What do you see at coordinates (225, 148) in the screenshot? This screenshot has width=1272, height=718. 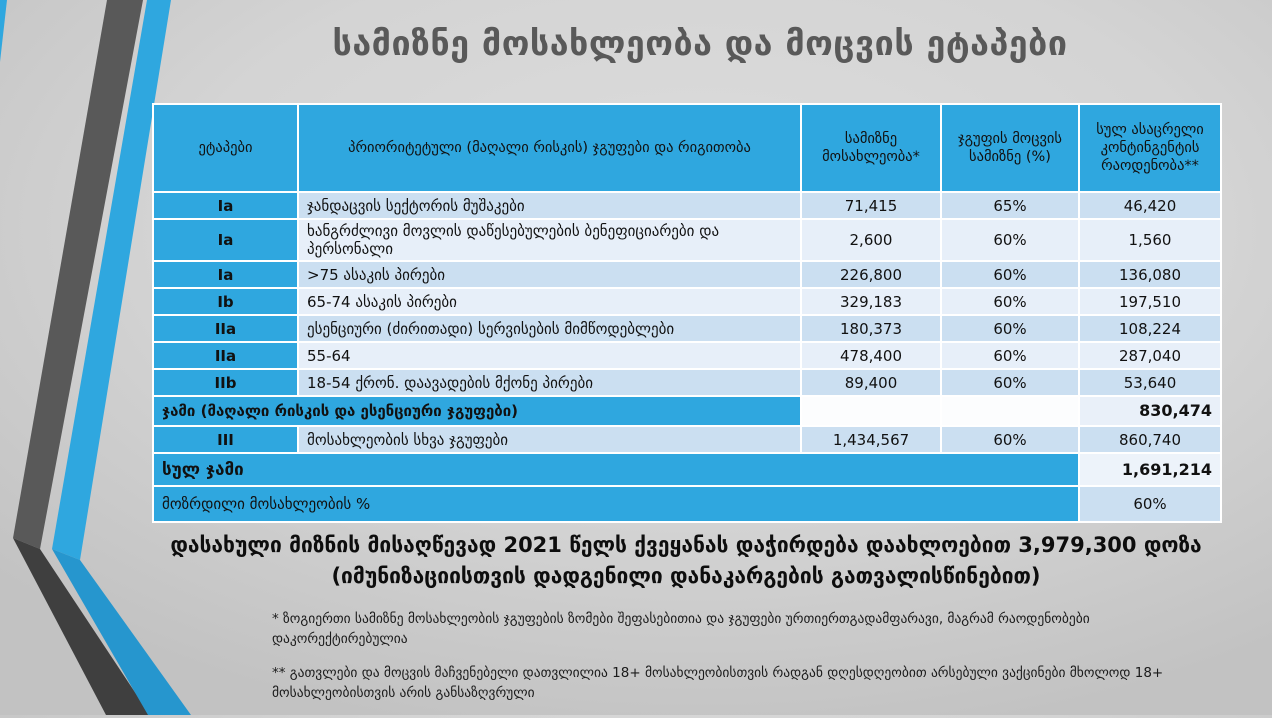 I see `col-header-stages: ეტაპები` at bounding box center [225, 148].